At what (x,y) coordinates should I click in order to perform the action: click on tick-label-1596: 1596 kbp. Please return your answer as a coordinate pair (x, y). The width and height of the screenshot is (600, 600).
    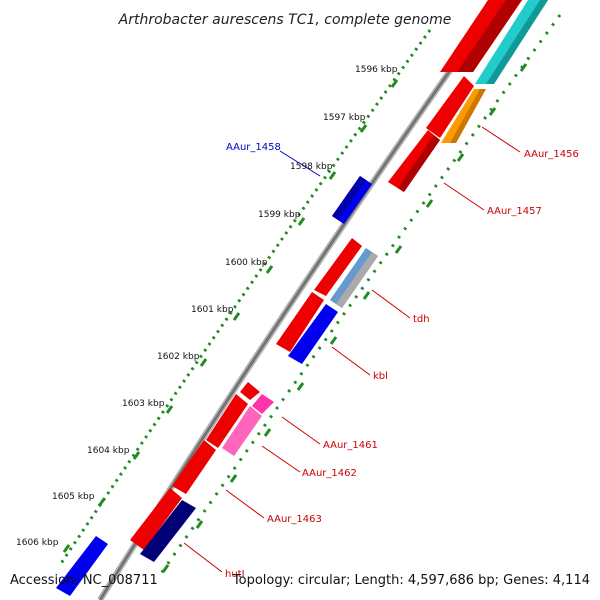
    Looking at the image, I should click on (376, 70).